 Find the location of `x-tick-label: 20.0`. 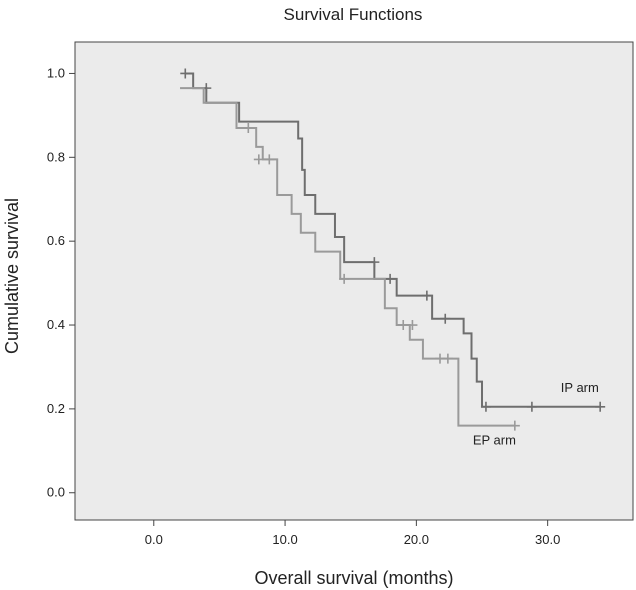

x-tick-label: 20.0 is located at coordinates (416, 539).